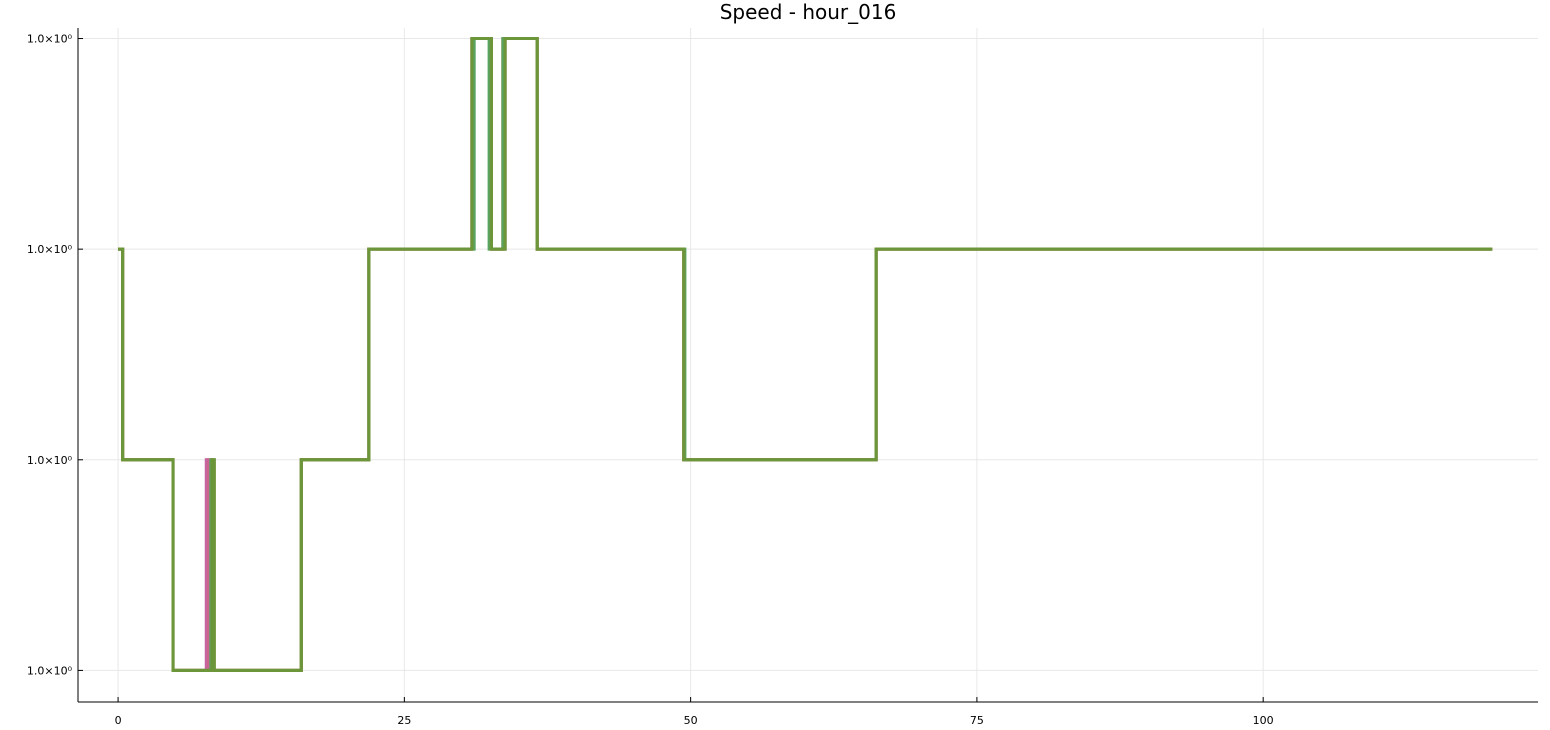 Image resolution: width=1550 pixels, height=730 pixels. What do you see at coordinates (118, 720) in the screenshot?
I see `x-tick-label: 0` at bounding box center [118, 720].